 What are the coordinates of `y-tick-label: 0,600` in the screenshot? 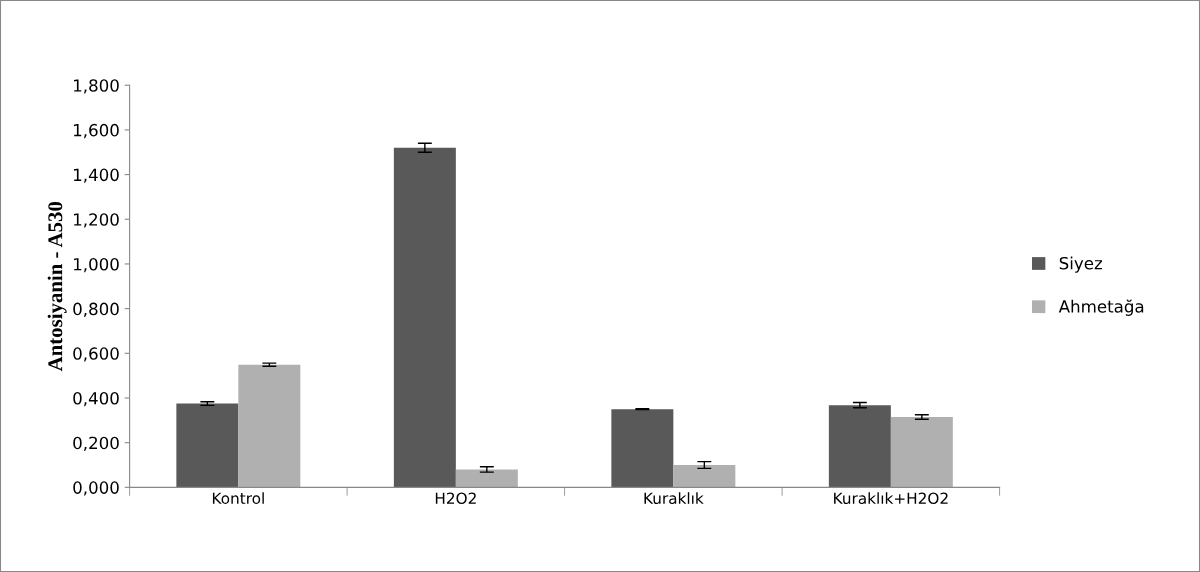 It's located at (96, 354).